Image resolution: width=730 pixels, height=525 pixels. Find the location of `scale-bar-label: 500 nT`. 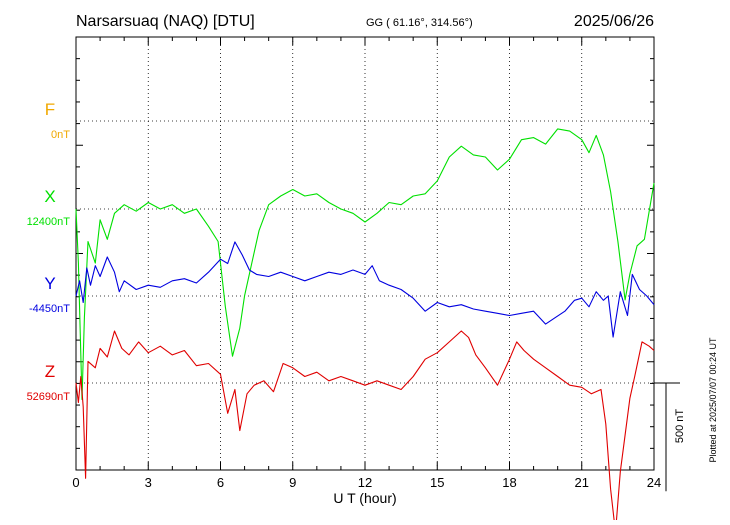

scale-bar-label: 500 nT is located at coordinates (680, 426).